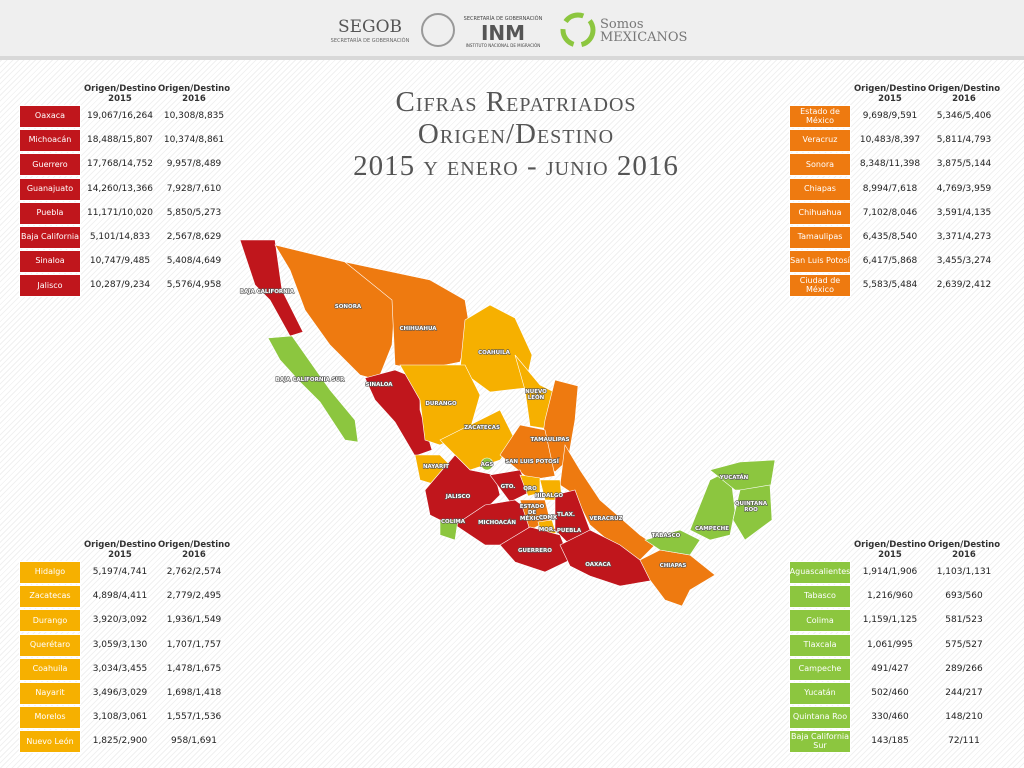  I want to click on map-label-line: GTO., so click(508, 487).